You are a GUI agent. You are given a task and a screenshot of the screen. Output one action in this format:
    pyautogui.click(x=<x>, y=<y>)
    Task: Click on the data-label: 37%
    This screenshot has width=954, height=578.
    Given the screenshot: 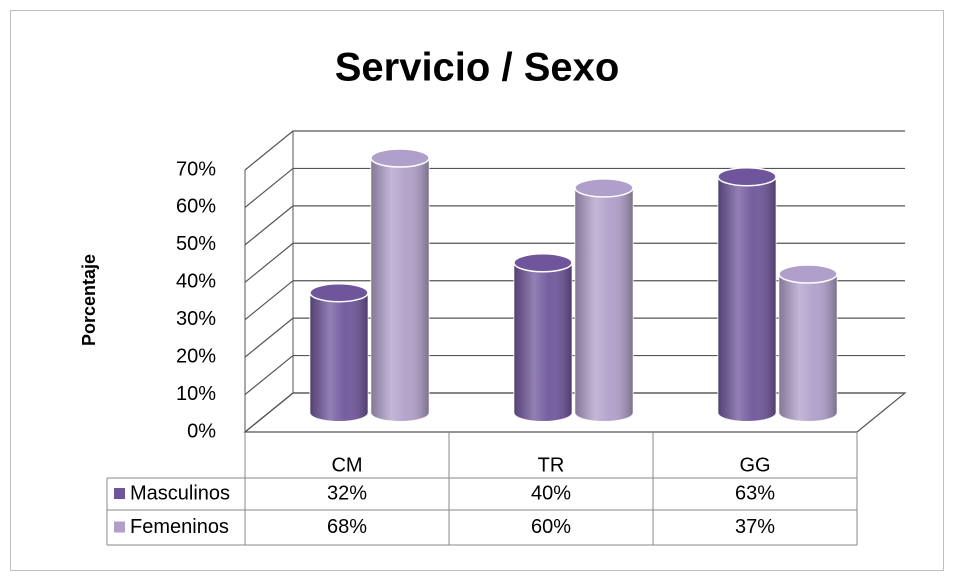 What is the action you would take?
    pyautogui.click(x=755, y=527)
    